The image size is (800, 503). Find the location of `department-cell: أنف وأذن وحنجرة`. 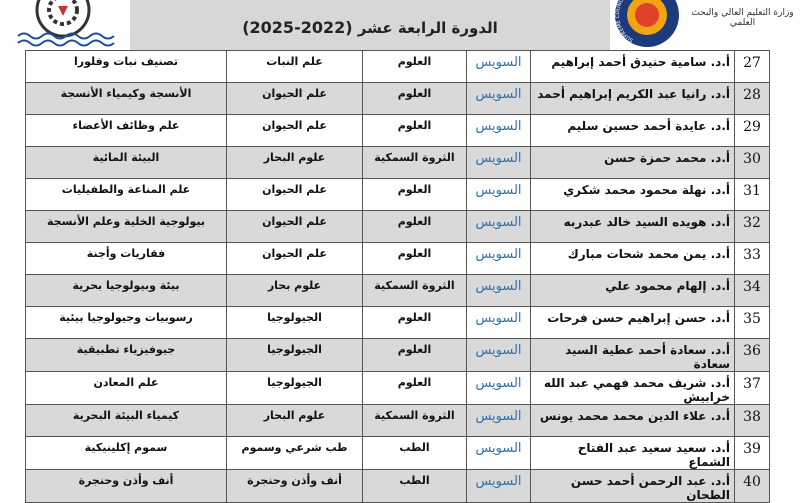

department-cell: أنف وأذن وحنجرة is located at coordinates (294, 486).